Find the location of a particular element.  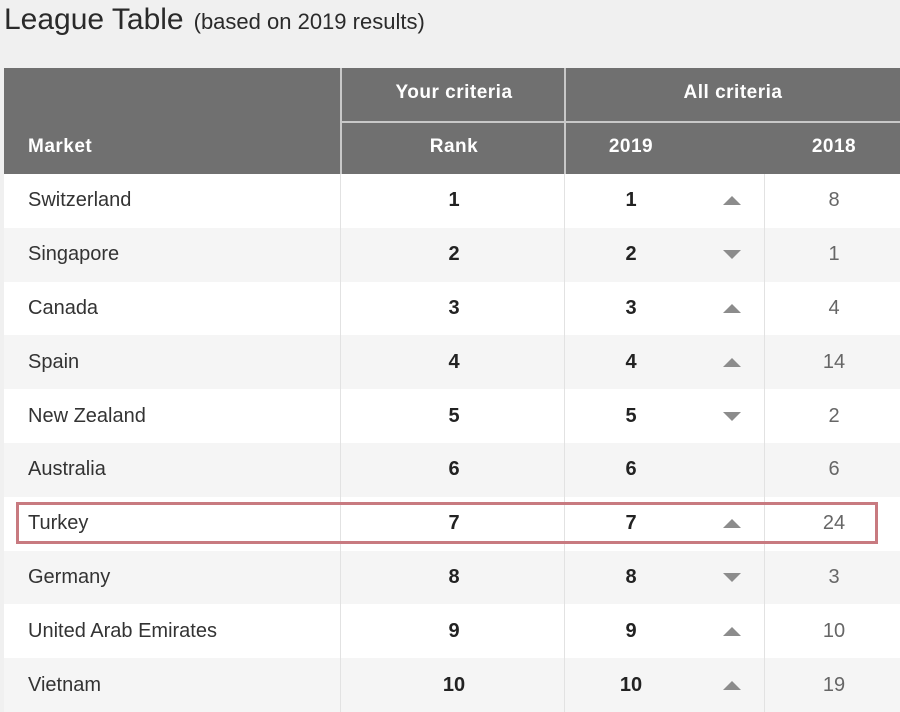

table-row: Switzerland 1 1 8 is located at coordinates (452, 201).